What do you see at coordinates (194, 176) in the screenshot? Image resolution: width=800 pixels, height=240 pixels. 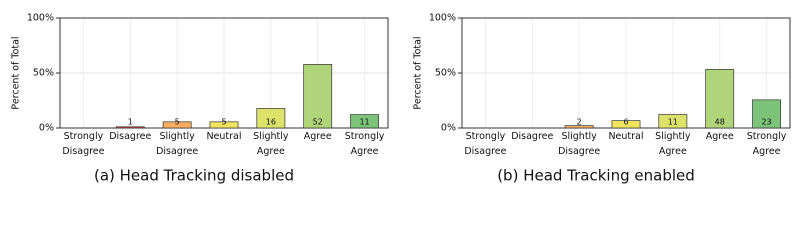 I see `caption: (a) Head Tracking disabled` at bounding box center [194, 176].